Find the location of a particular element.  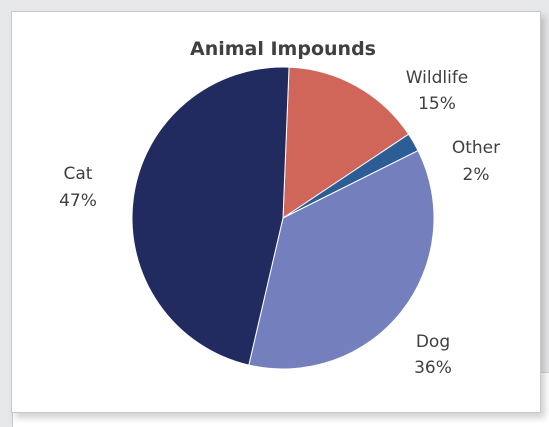

slice-value-cat: 47% is located at coordinates (78, 201).